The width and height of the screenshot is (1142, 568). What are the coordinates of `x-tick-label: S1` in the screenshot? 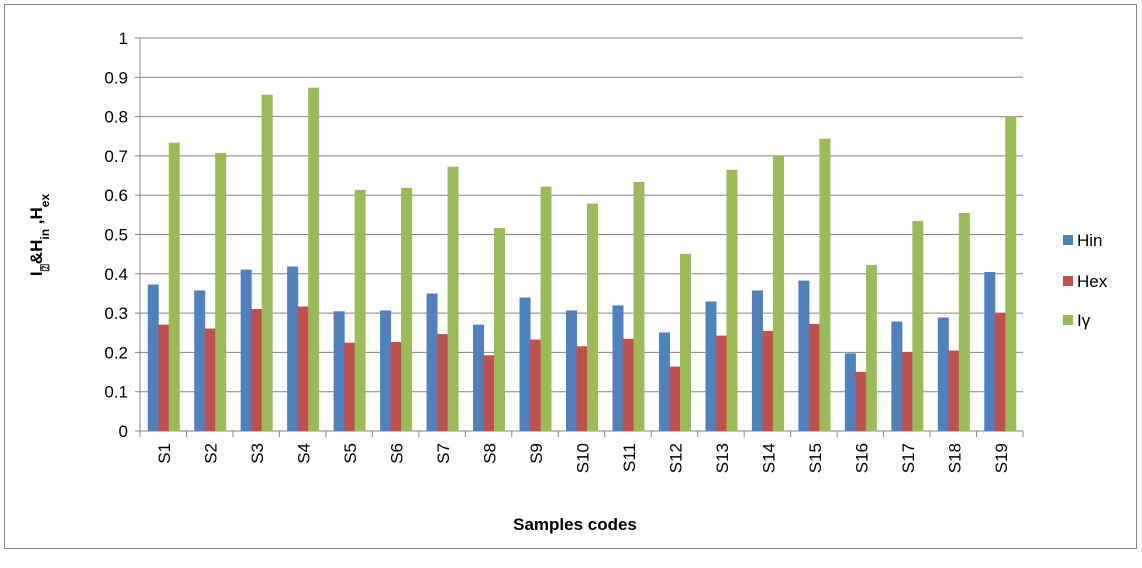 It's located at (164, 453).